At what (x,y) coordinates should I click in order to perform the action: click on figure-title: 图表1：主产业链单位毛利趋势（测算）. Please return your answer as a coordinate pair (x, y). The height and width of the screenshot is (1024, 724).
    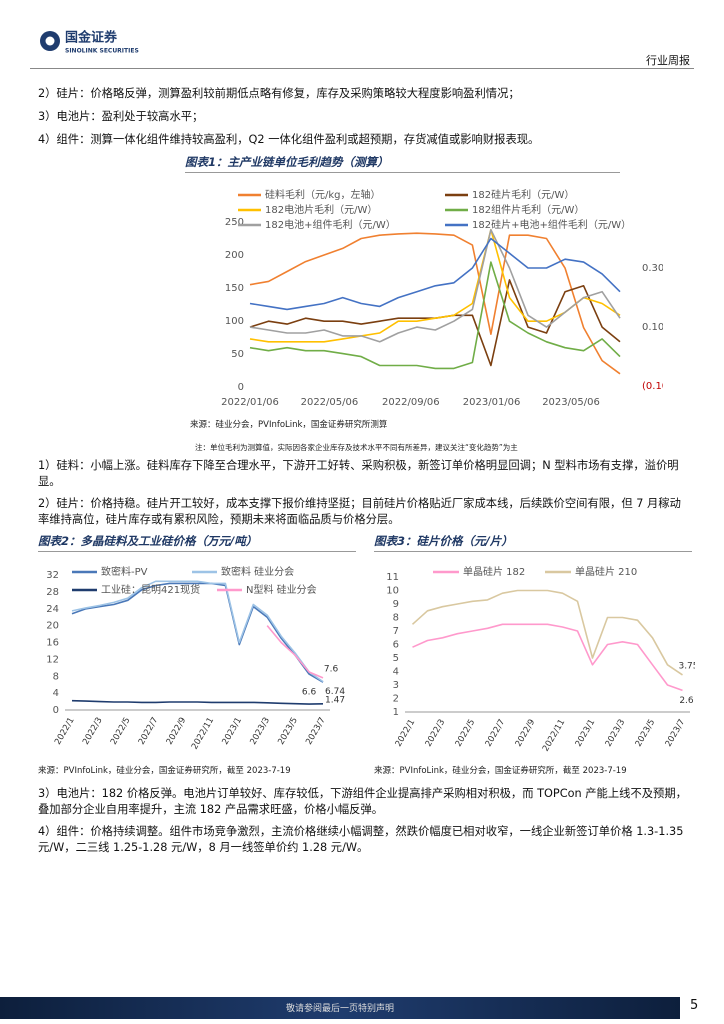
    Looking at the image, I should click on (402, 163).